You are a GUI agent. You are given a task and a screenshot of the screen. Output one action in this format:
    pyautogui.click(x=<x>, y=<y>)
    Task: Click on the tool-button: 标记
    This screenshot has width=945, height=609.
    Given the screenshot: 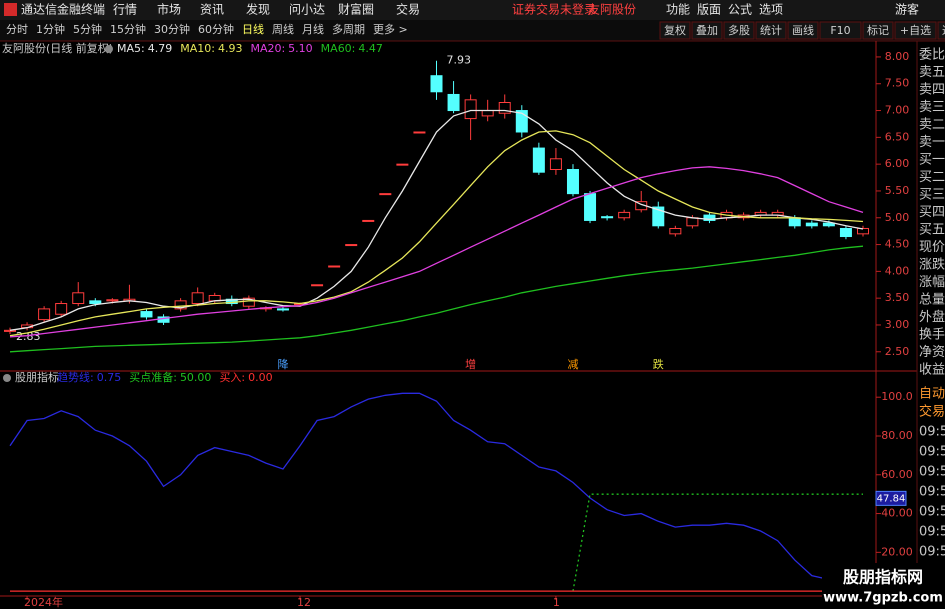 What is the action you would take?
    pyautogui.click(x=878, y=30)
    